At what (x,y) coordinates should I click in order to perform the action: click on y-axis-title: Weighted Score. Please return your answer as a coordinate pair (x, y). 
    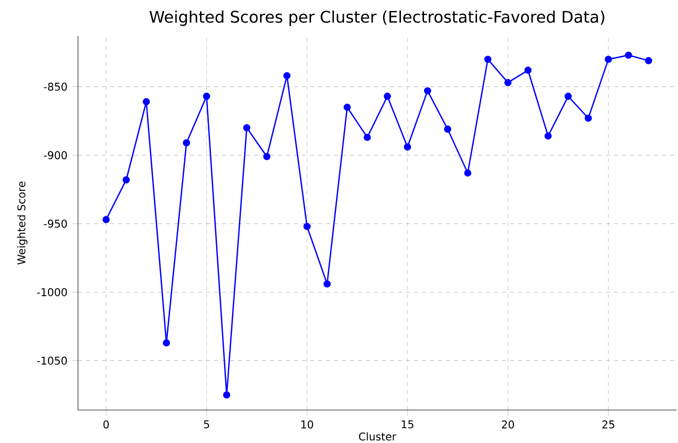
    Looking at the image, I should click on (22, 223).